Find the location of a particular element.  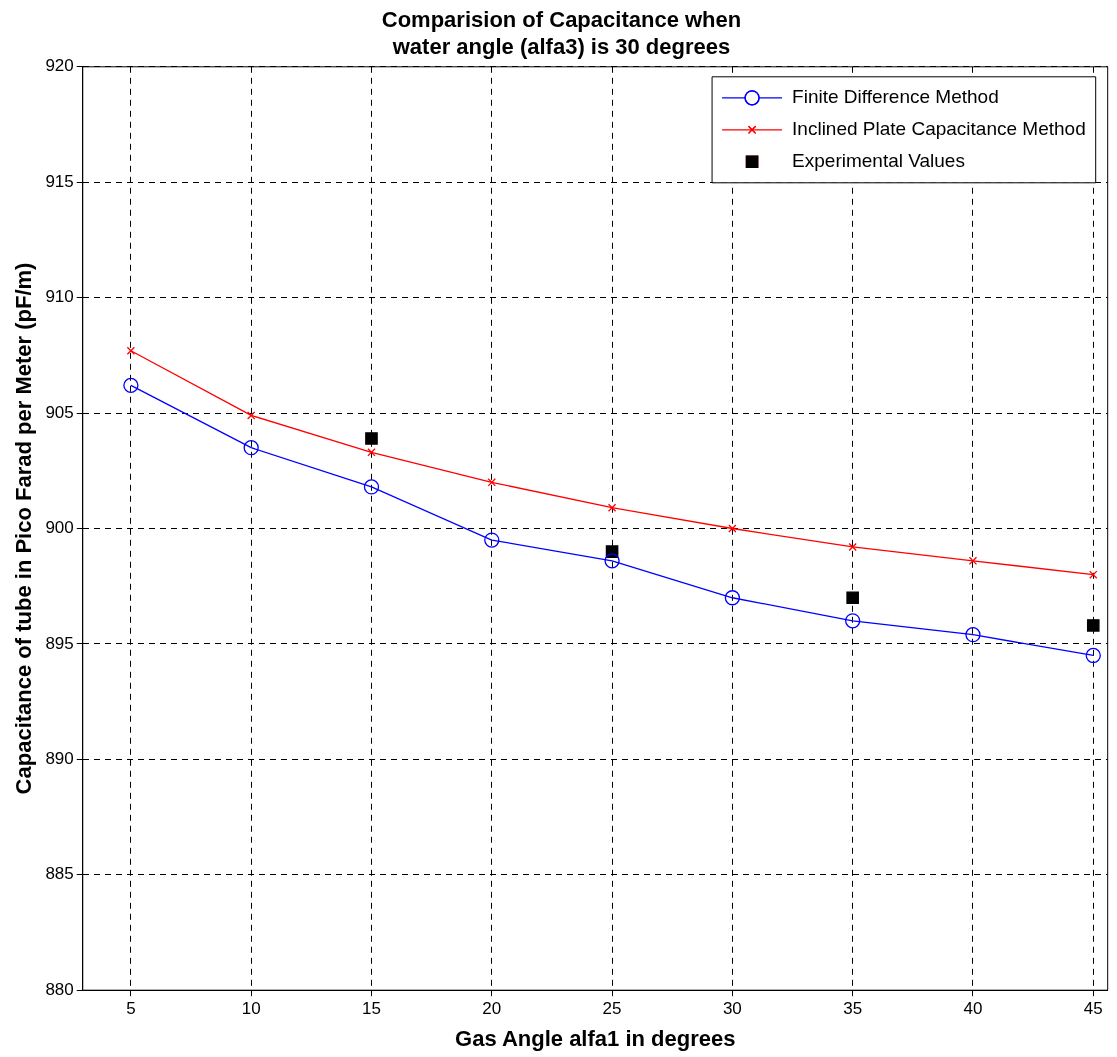

legend-label: Finite Difference Method is located at coordinates (895, 97).